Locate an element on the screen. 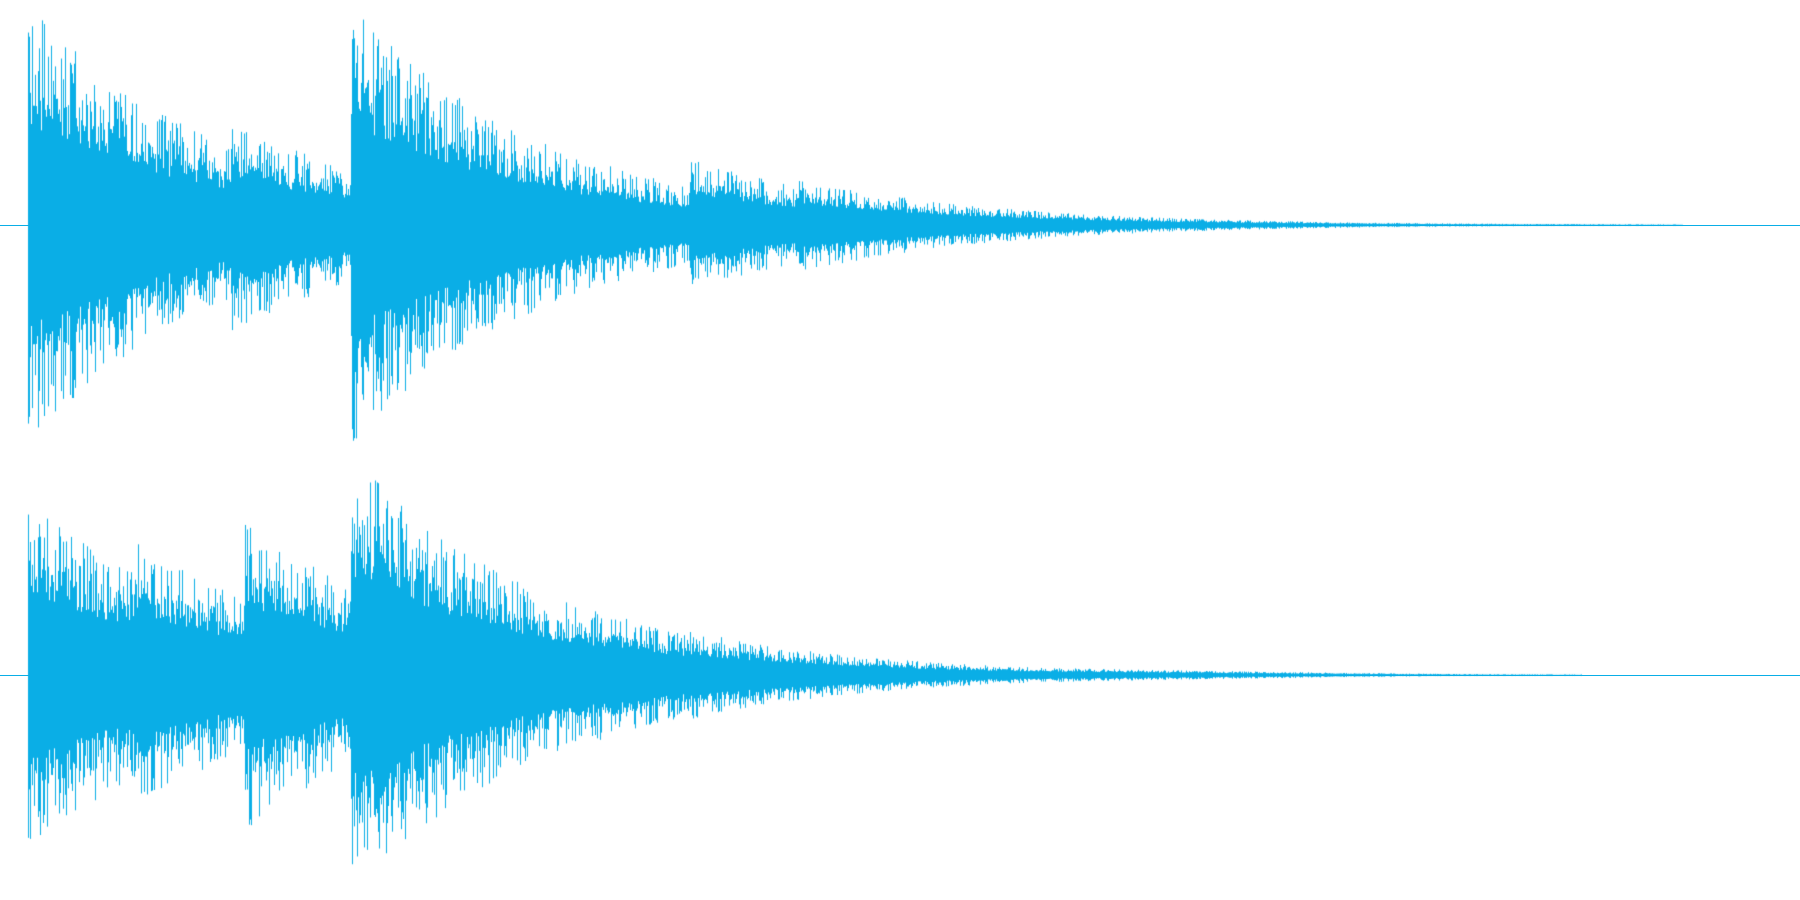 The image size is (1800, 900). channel-2-zero-line is located at coordinates (900, 675).